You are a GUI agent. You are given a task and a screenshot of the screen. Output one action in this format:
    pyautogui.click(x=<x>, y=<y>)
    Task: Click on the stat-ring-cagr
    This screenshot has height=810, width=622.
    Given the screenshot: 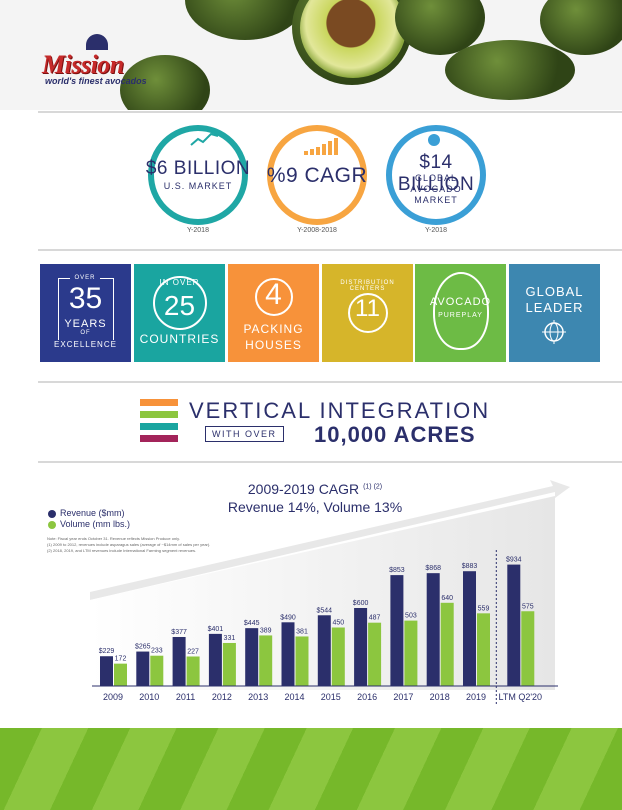 What is the action you would take?
    pyautogui.click(x=317, y=175)
    